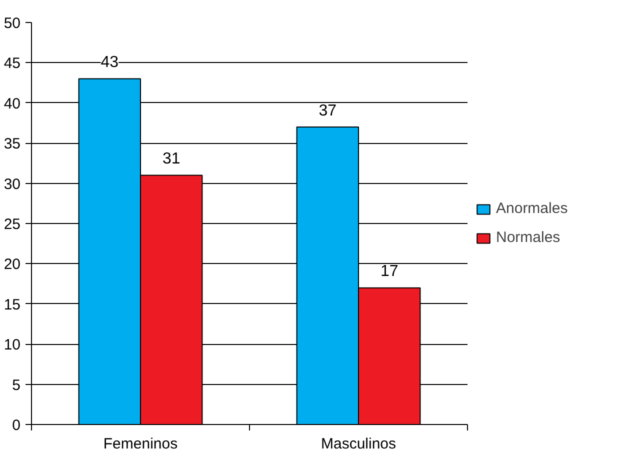 The image size is (626, 469). Describe the element at coordinates (358, 444) in the screenshot. I see `x-tick-label: Masculinos` at that location.